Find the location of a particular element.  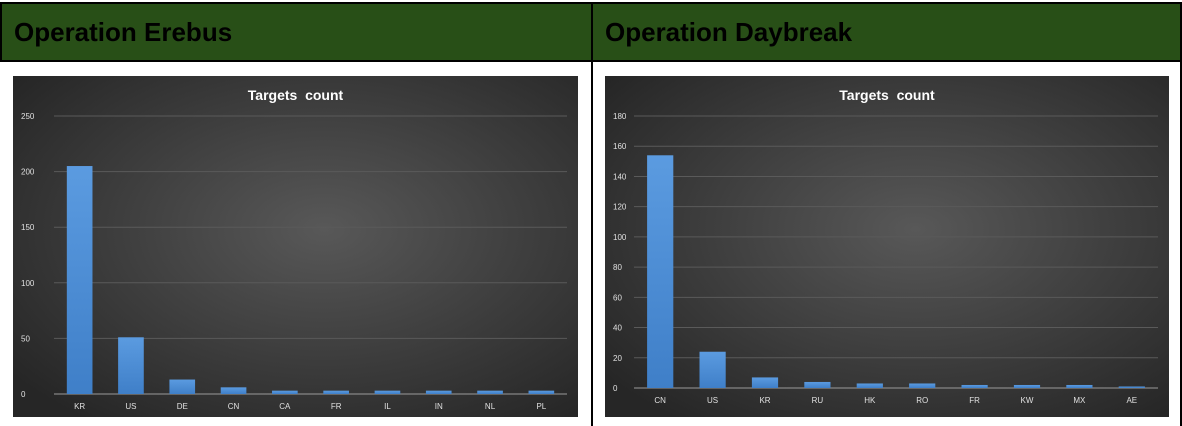

bar-il is located at coordinates (387, 392).